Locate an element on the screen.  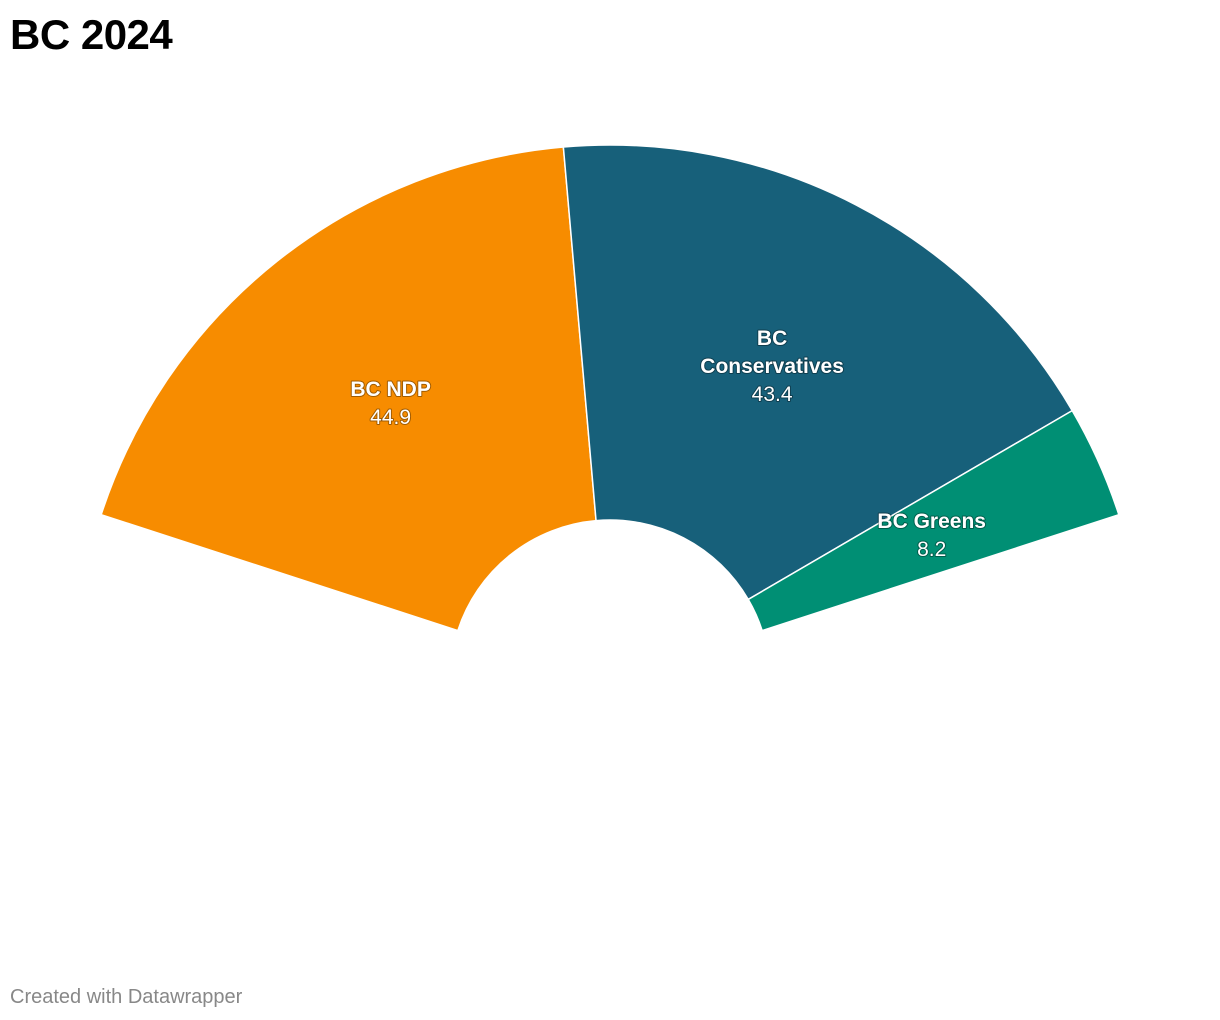
slice-1-value-label: 43.4 is located at coordinates (772, 394).